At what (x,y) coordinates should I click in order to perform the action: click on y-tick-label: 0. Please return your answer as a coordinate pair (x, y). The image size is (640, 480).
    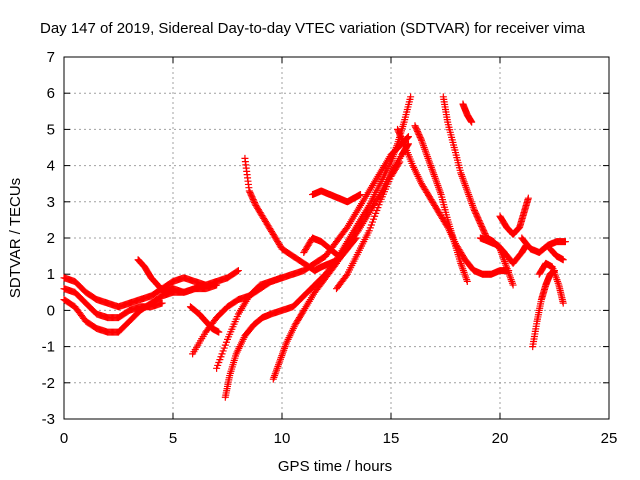
    Looking at the image, I should click on (51, 310).